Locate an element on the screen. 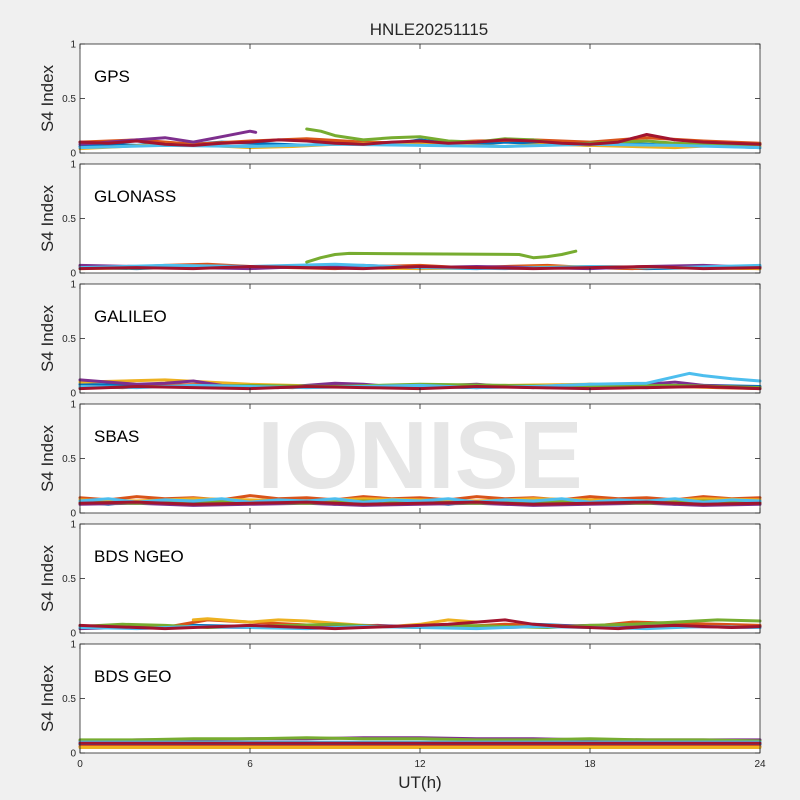  panel-0: 0 0.5 1 S4 Index GPS is located at coordinates (400, 100).